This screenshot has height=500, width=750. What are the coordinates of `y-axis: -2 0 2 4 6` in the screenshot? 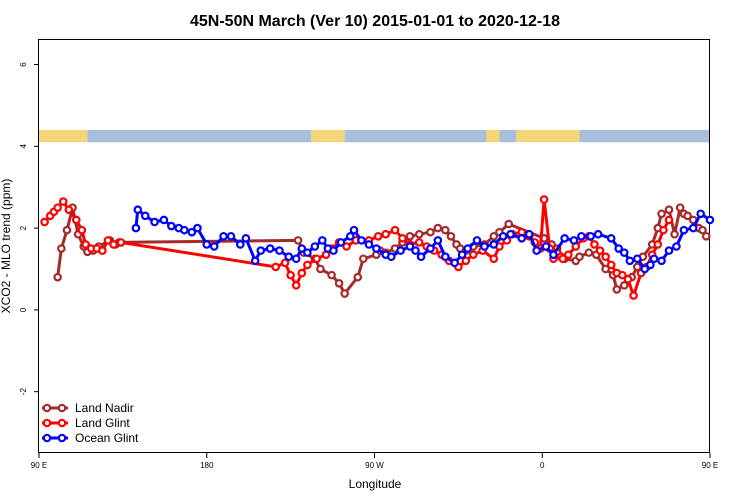 It's located at (29, 228).